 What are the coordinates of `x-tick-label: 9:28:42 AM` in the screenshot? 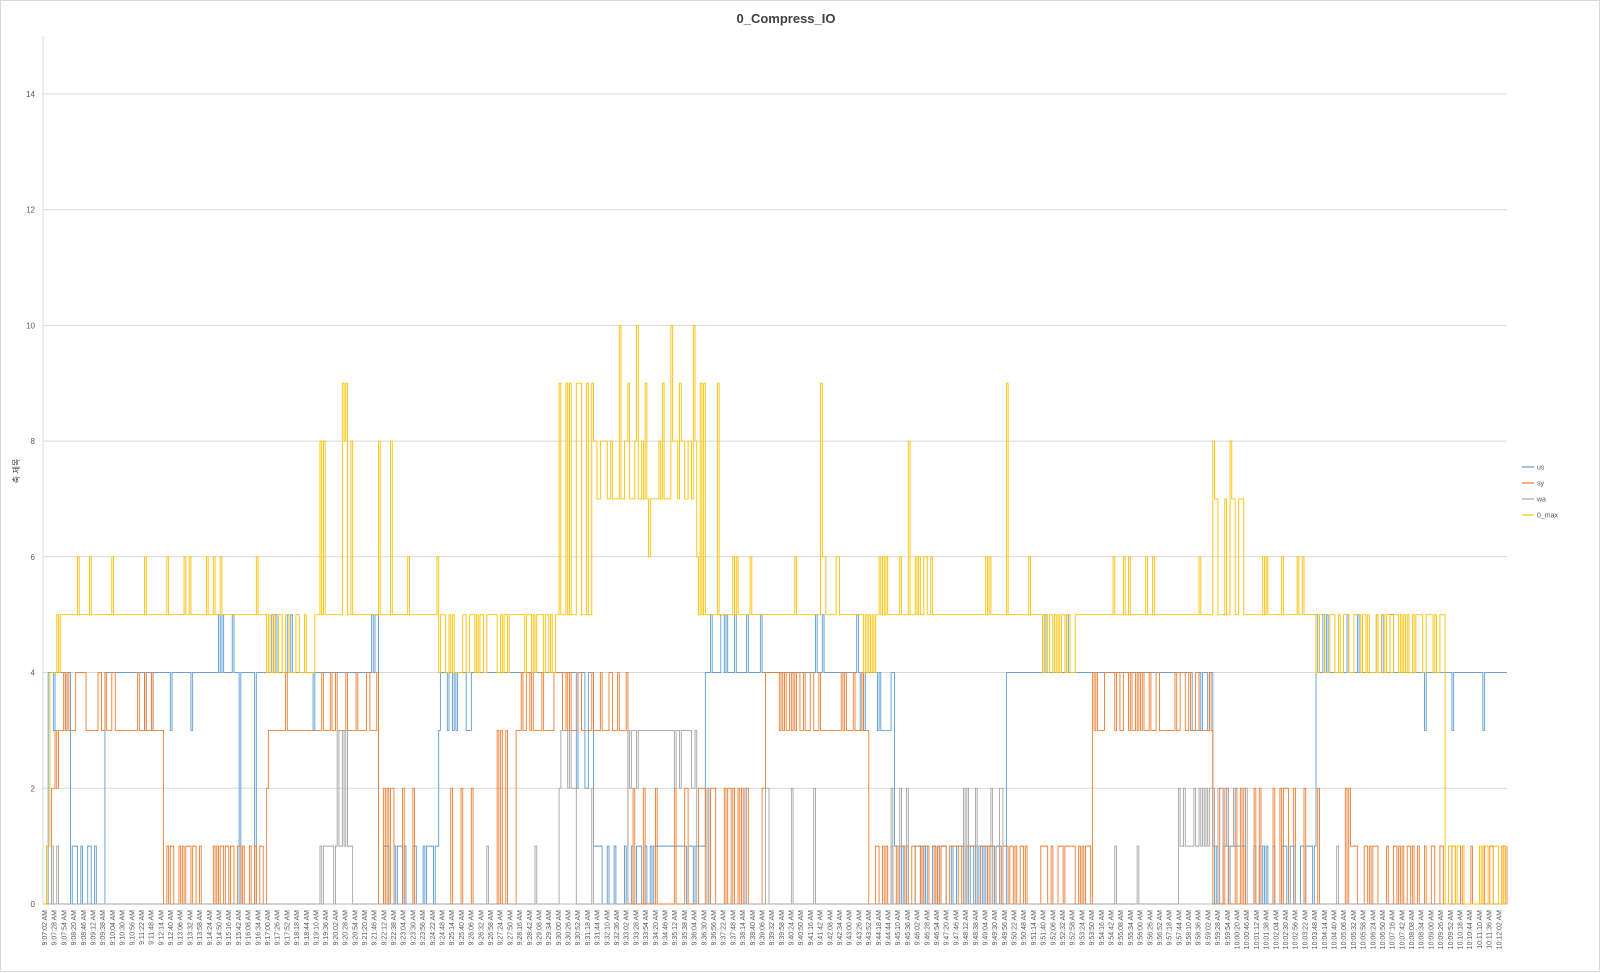 It's located at (530, 928).